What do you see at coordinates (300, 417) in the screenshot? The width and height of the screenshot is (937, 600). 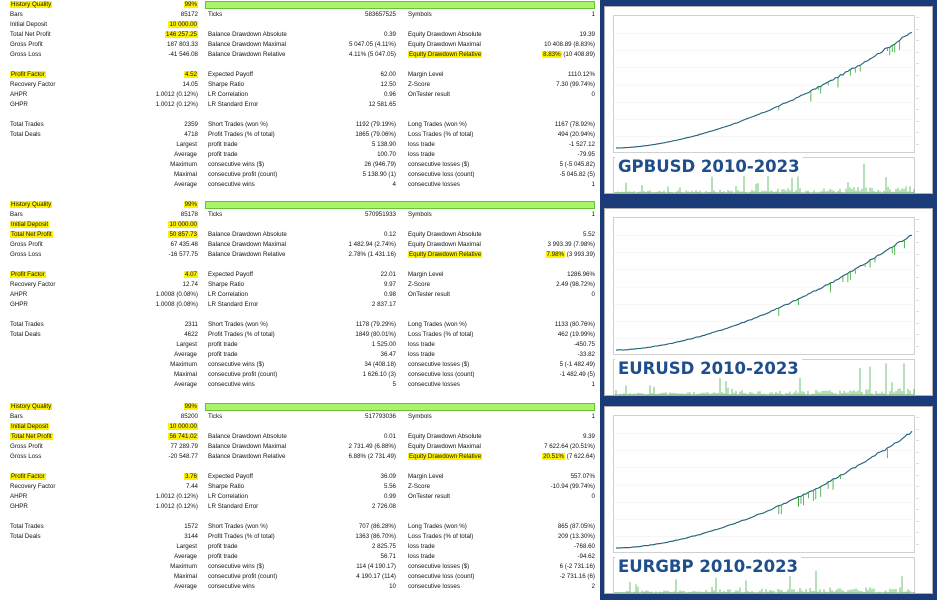 I see `report-row: Bars 85200 Ticks 517793036 Symbols 1` at bounding box center [300, 417].